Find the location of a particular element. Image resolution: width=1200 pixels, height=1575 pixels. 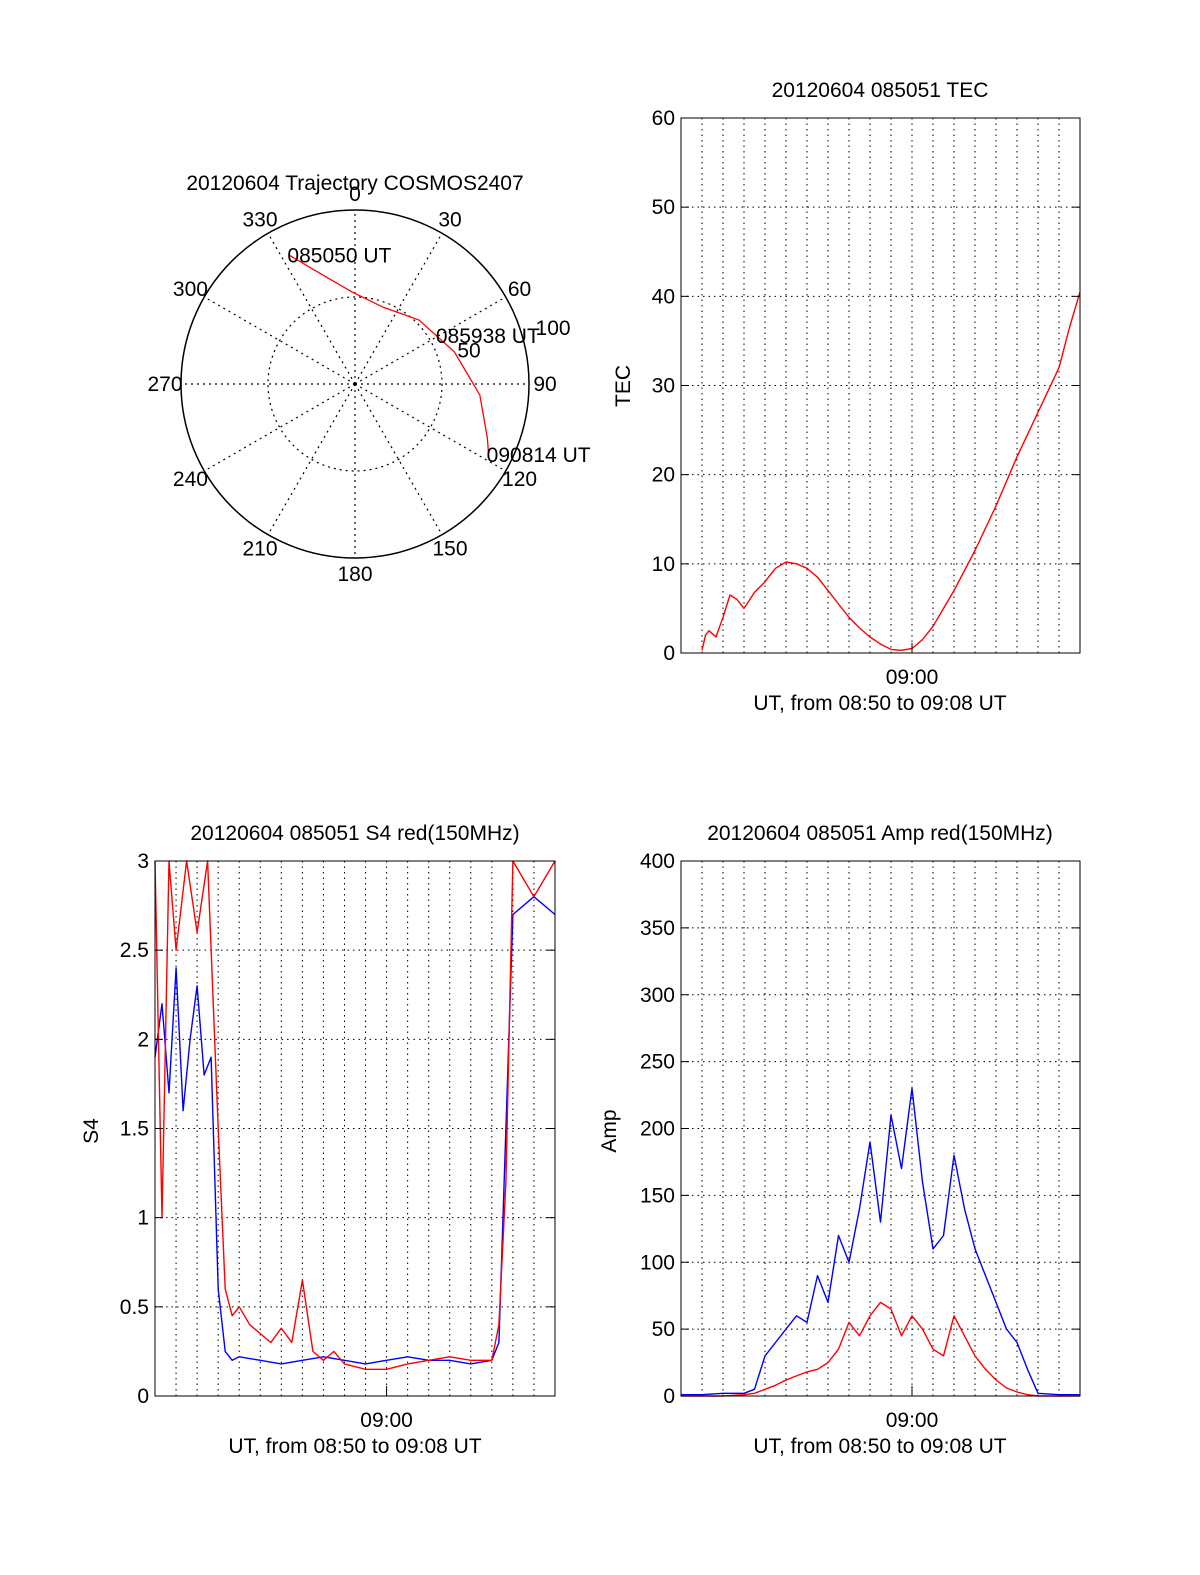

tec-ytick-label: 50 is located at coordinates (663, 207).